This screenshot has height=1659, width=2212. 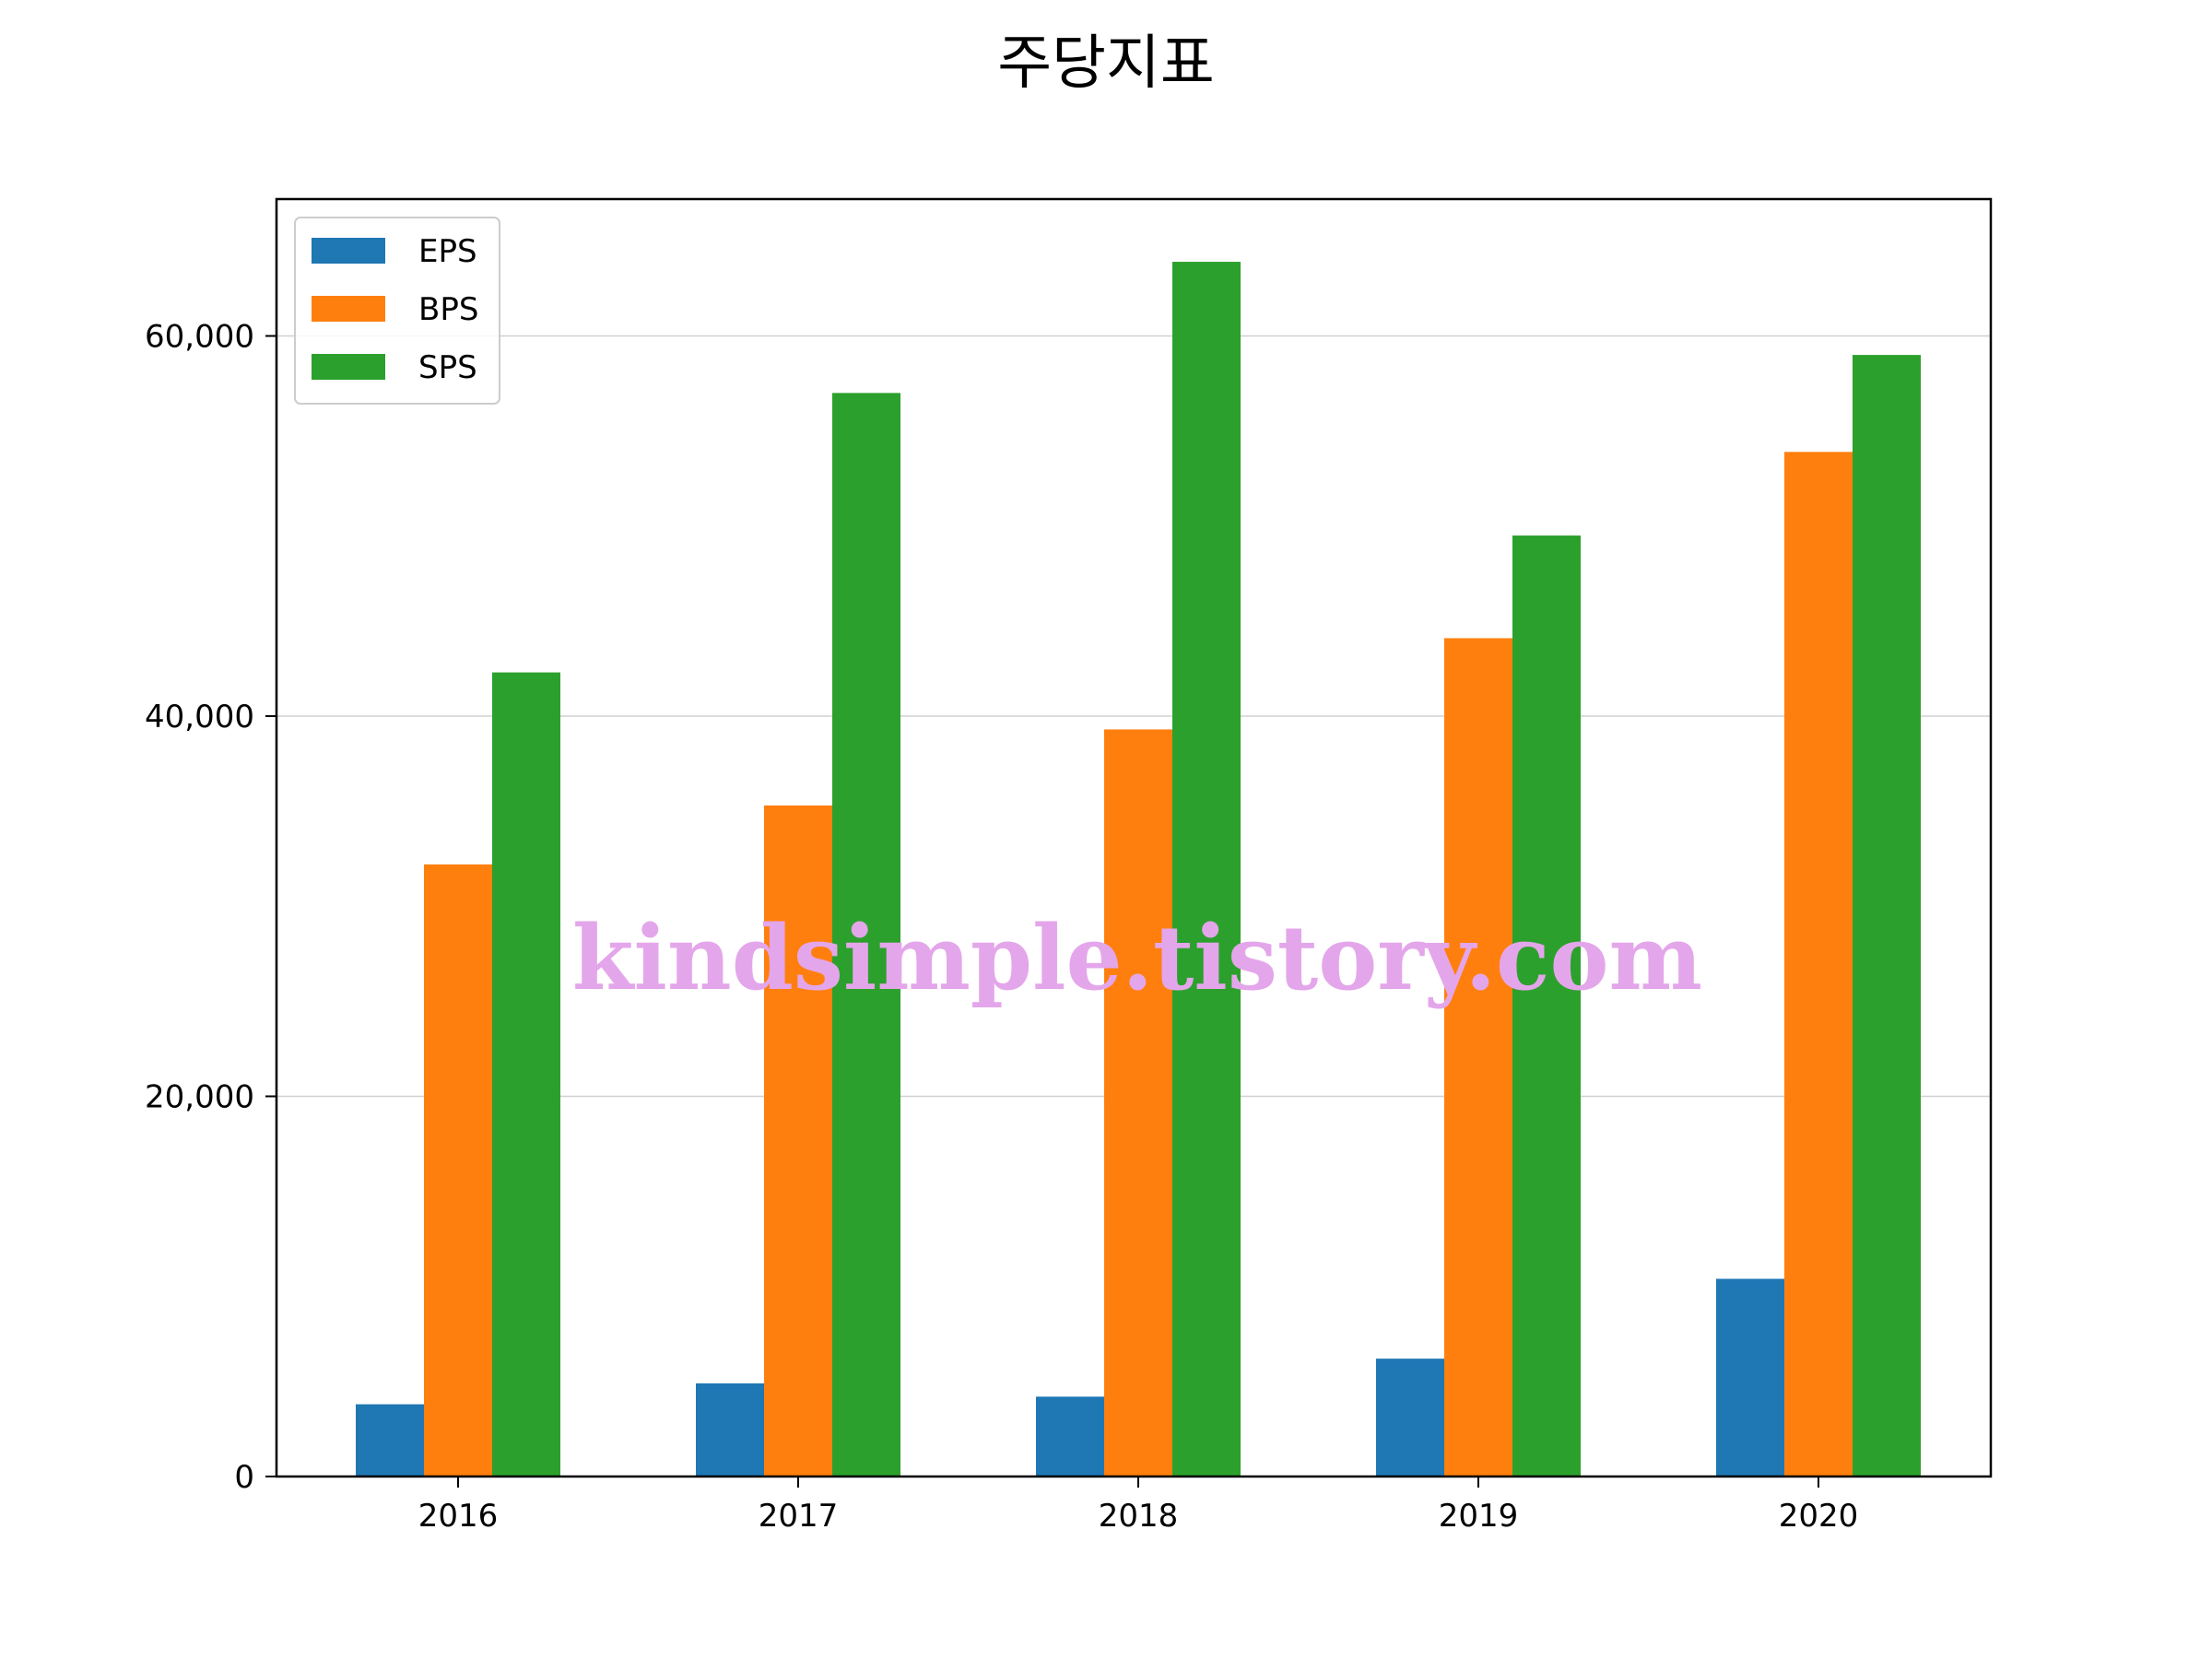 I want to click on x-tick-label: 2020, so click(x=1819, y=1516).